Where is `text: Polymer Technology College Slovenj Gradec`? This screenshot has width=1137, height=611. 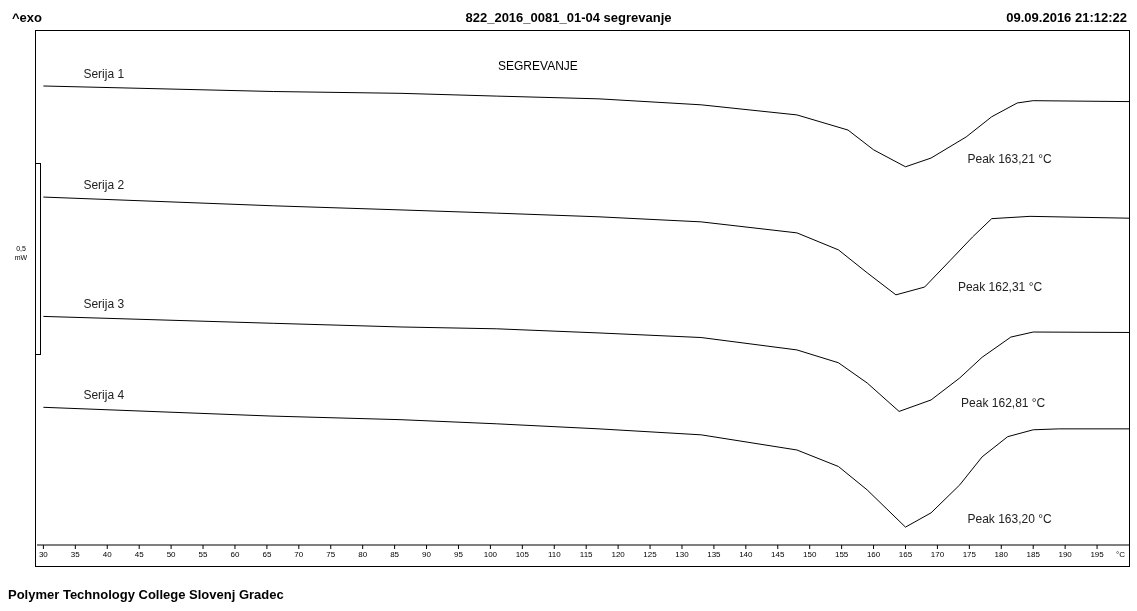 text: Polymer Technology College Slovenj Gradec is located at coordinates (146, 594).